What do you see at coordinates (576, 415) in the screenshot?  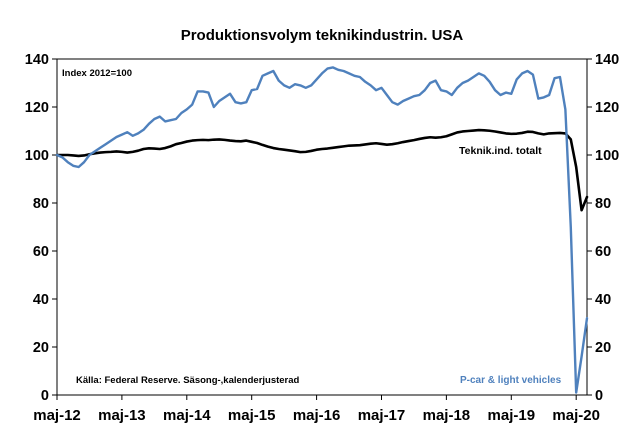 I see `x-tick-label: maj-20` at bounding box center [576, 415].